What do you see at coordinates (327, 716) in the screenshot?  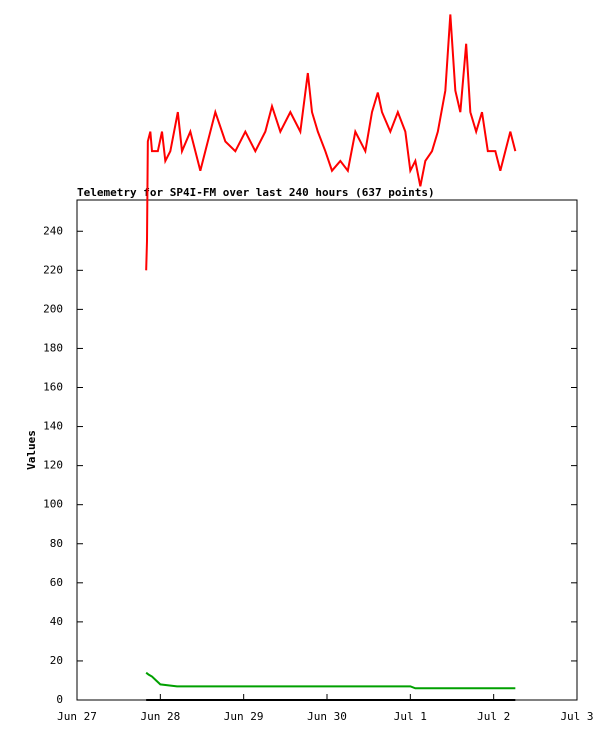 I see `x-tick-label: Jun 30` at bounding box center [327, 716].